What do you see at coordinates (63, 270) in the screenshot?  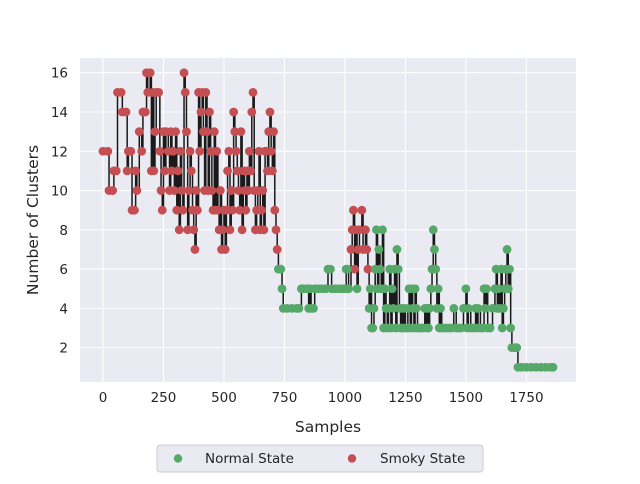 I see `y-tick-label: 6` at bounding box center [63, 270].